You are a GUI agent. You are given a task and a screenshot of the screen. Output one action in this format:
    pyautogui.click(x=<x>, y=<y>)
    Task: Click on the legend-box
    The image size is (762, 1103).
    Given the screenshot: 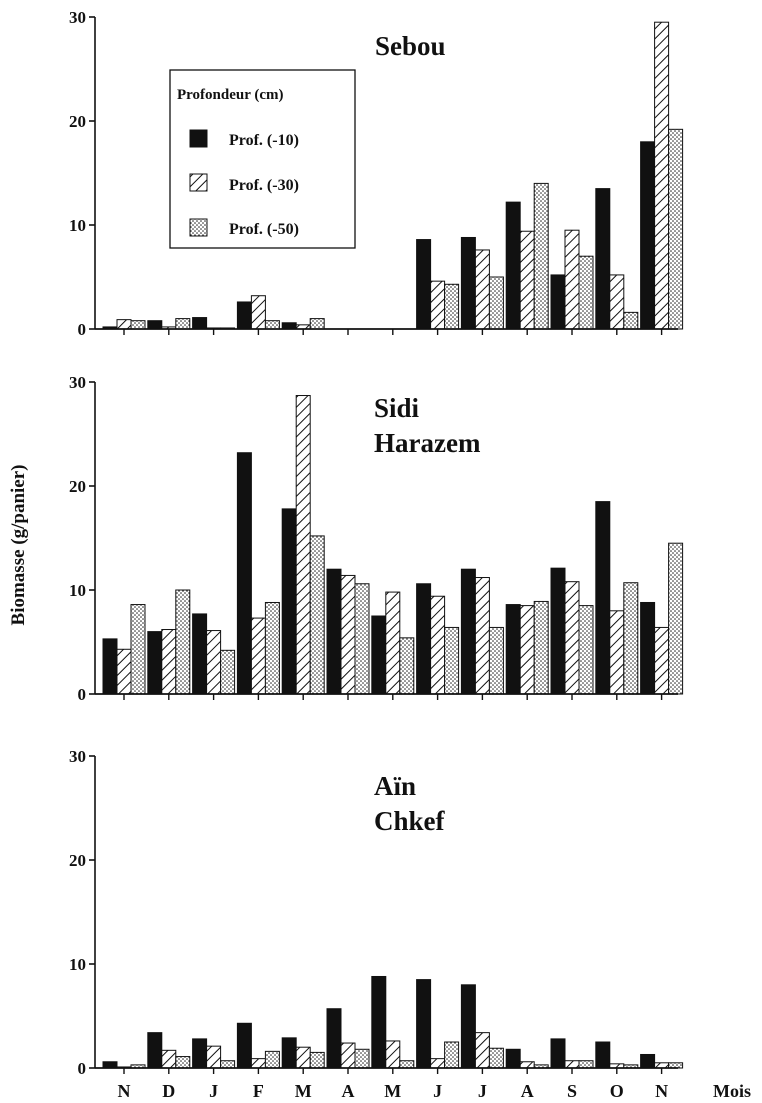 What is the action you would take?
    pyautogui.click(x=262, y=159)
    